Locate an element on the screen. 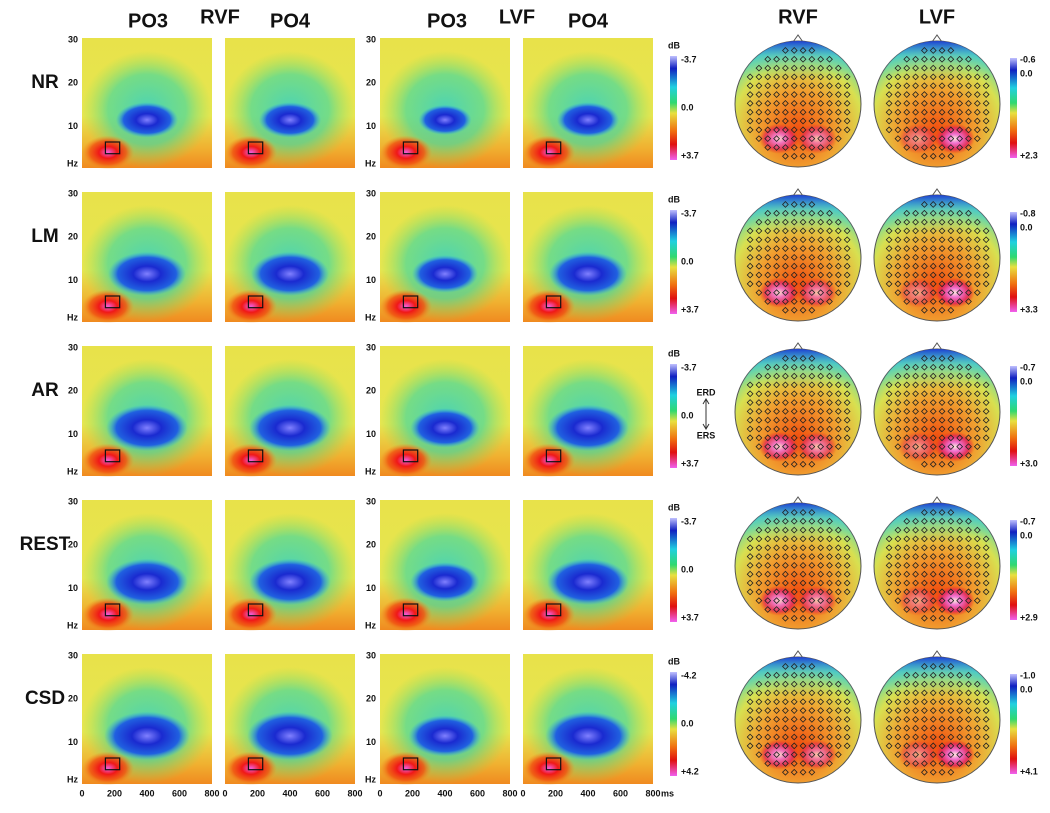 This screenshot has width=1050, height=813. scalp-cap is located at coordinates (798, 412).